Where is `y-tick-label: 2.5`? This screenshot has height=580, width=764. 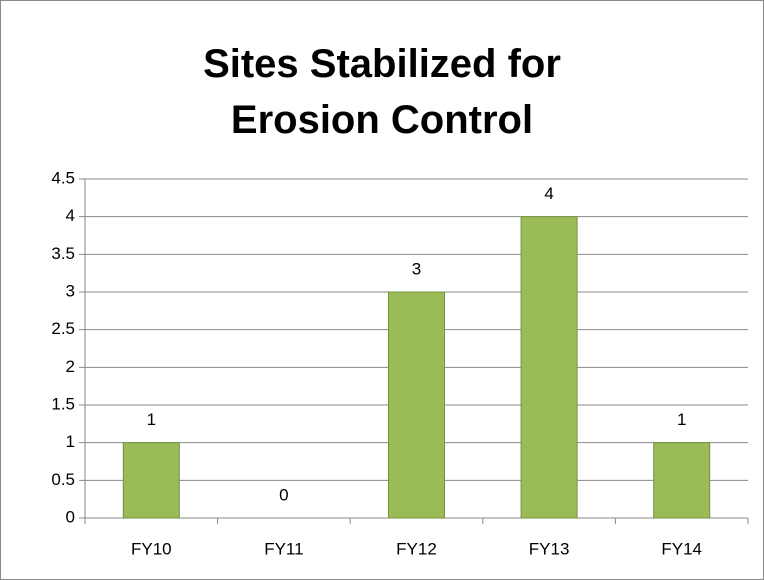
y-tick-label: 2.5 is located at coordinates (63, 328).